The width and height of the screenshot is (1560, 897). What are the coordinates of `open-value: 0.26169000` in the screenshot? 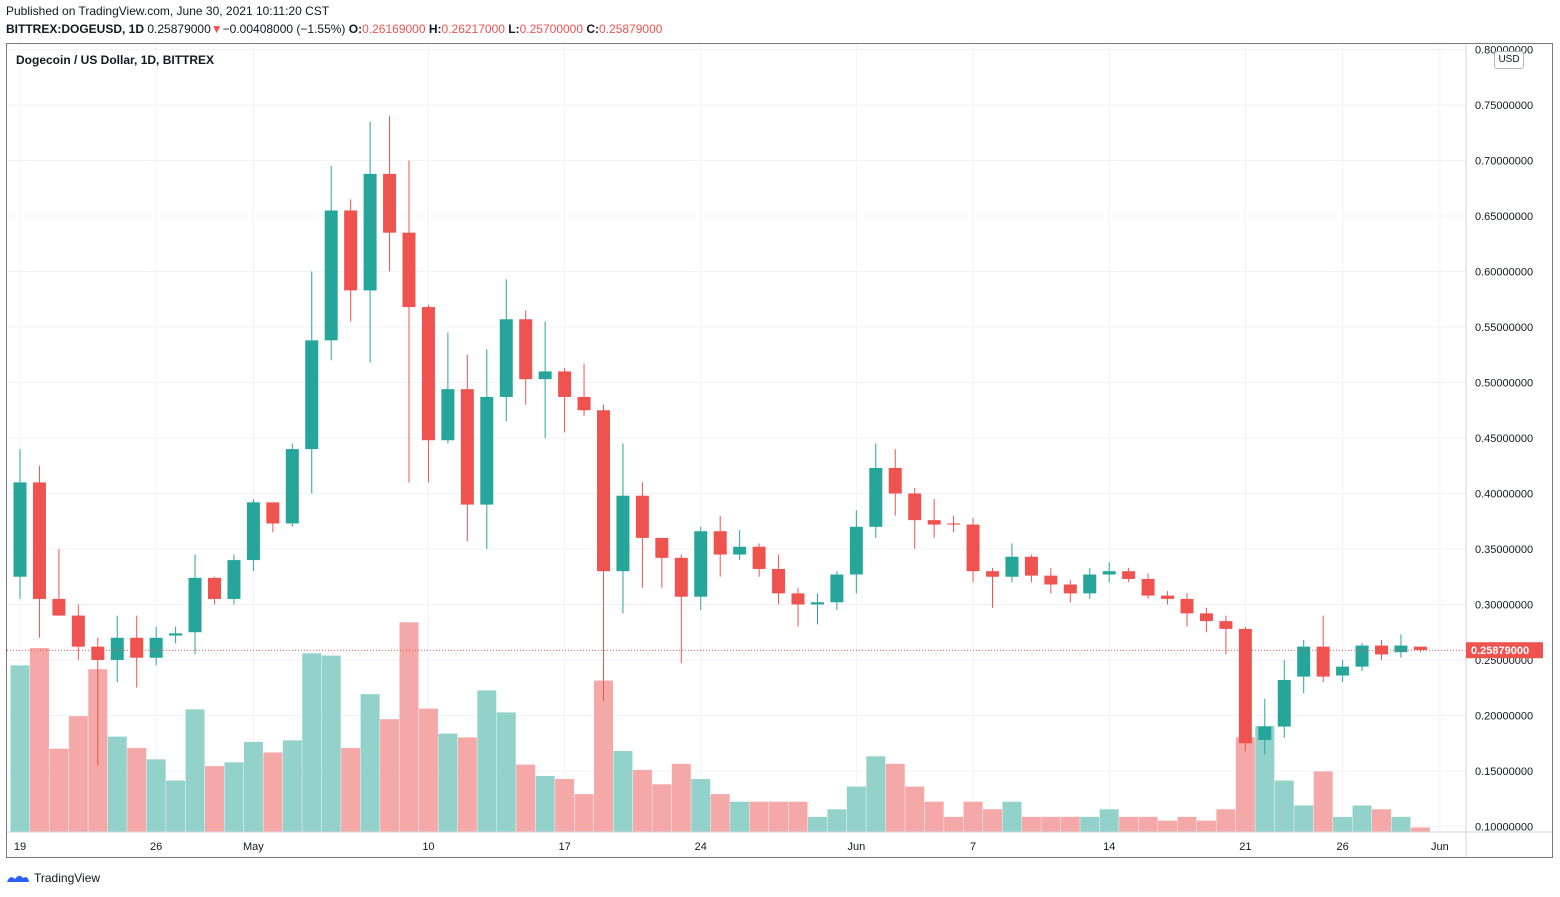 It's located at (394, 29).